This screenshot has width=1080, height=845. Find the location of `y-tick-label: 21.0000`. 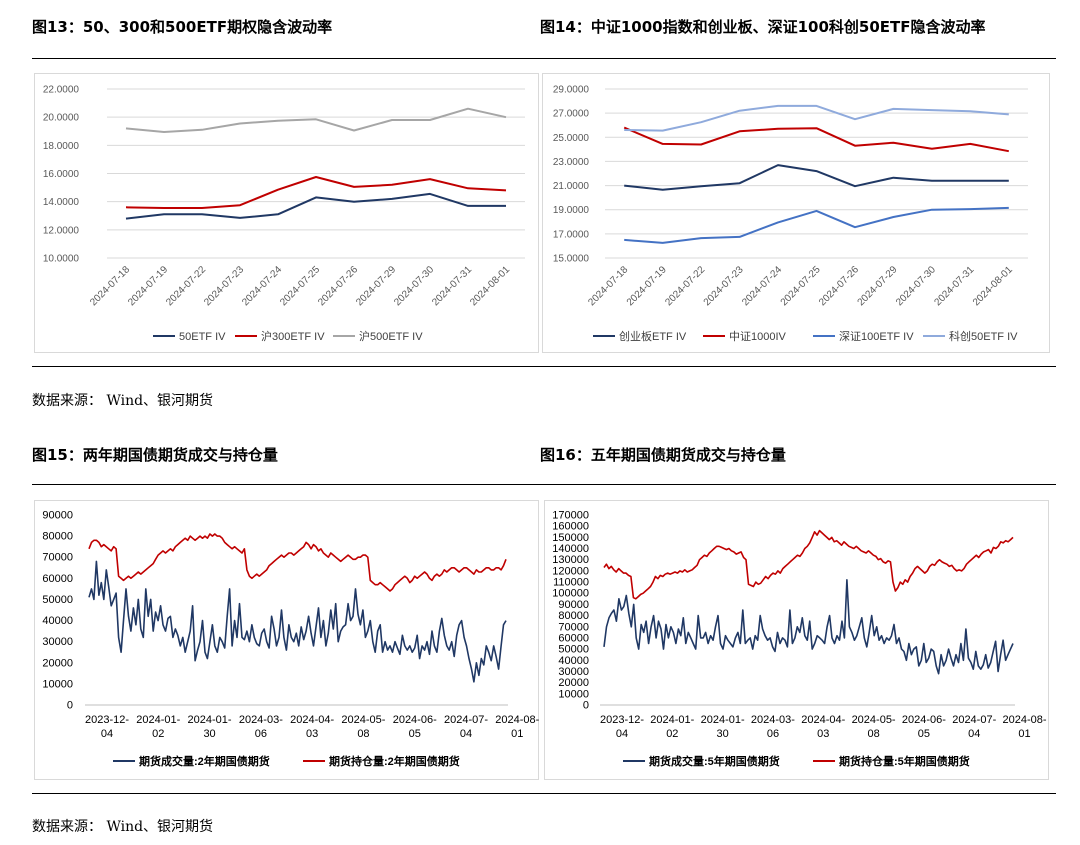

y-tick-label: 21.0000 is located at coordinates (571, 186).